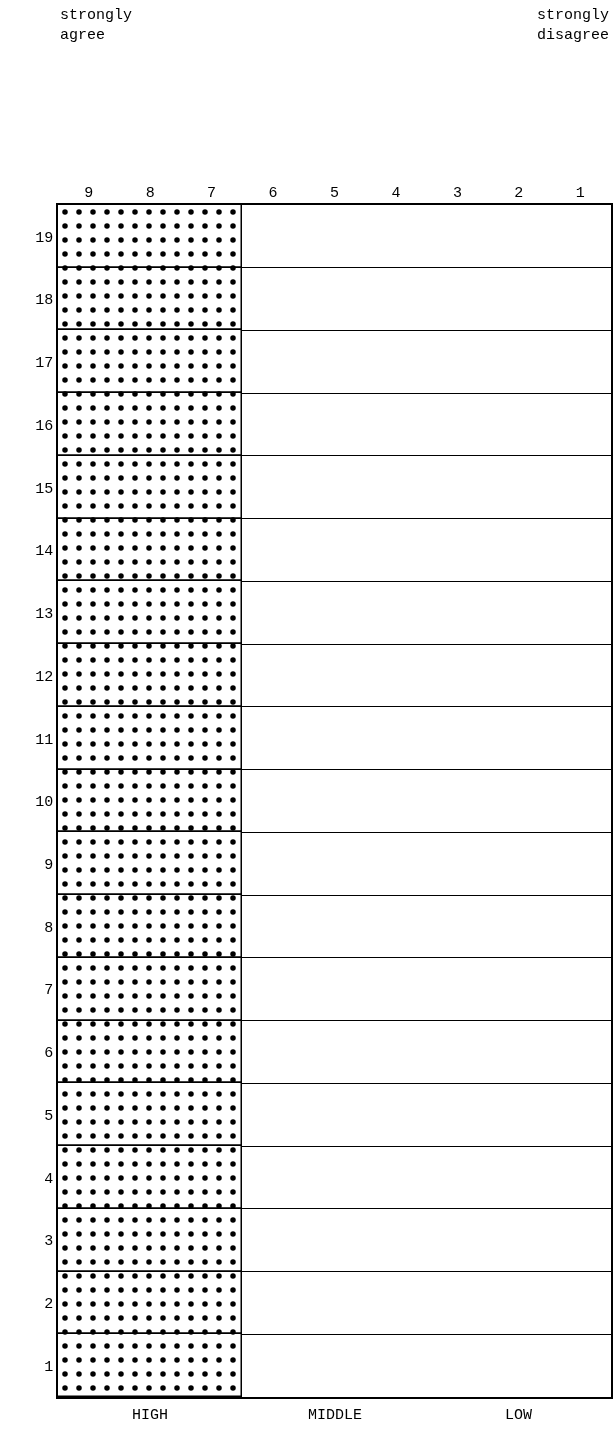 This screenshot has height=1433, width=614. Describe the element at coordinates (150, 1415) in the screenshot. I see `text: HIGH` at that location.